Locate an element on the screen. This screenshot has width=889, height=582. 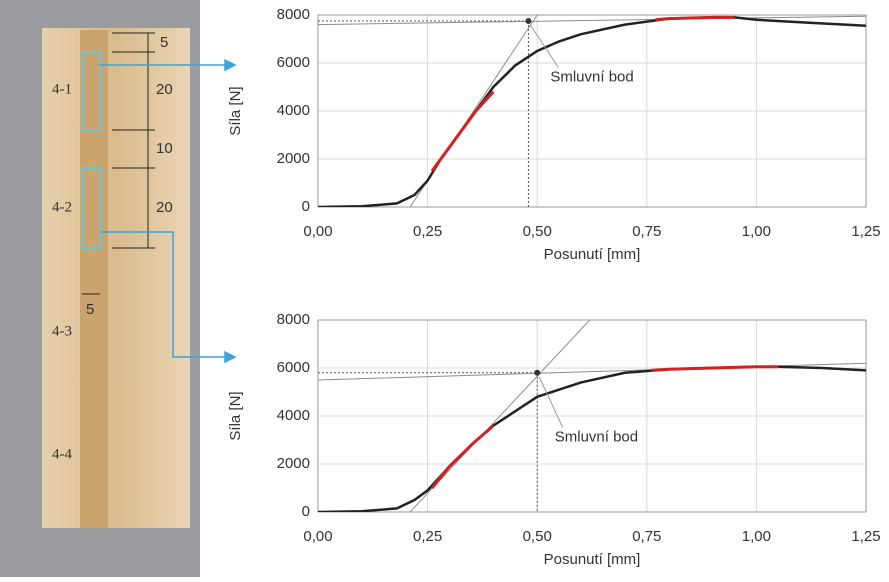
specimen-label: 4-1 is located at coordinates (62, 89).